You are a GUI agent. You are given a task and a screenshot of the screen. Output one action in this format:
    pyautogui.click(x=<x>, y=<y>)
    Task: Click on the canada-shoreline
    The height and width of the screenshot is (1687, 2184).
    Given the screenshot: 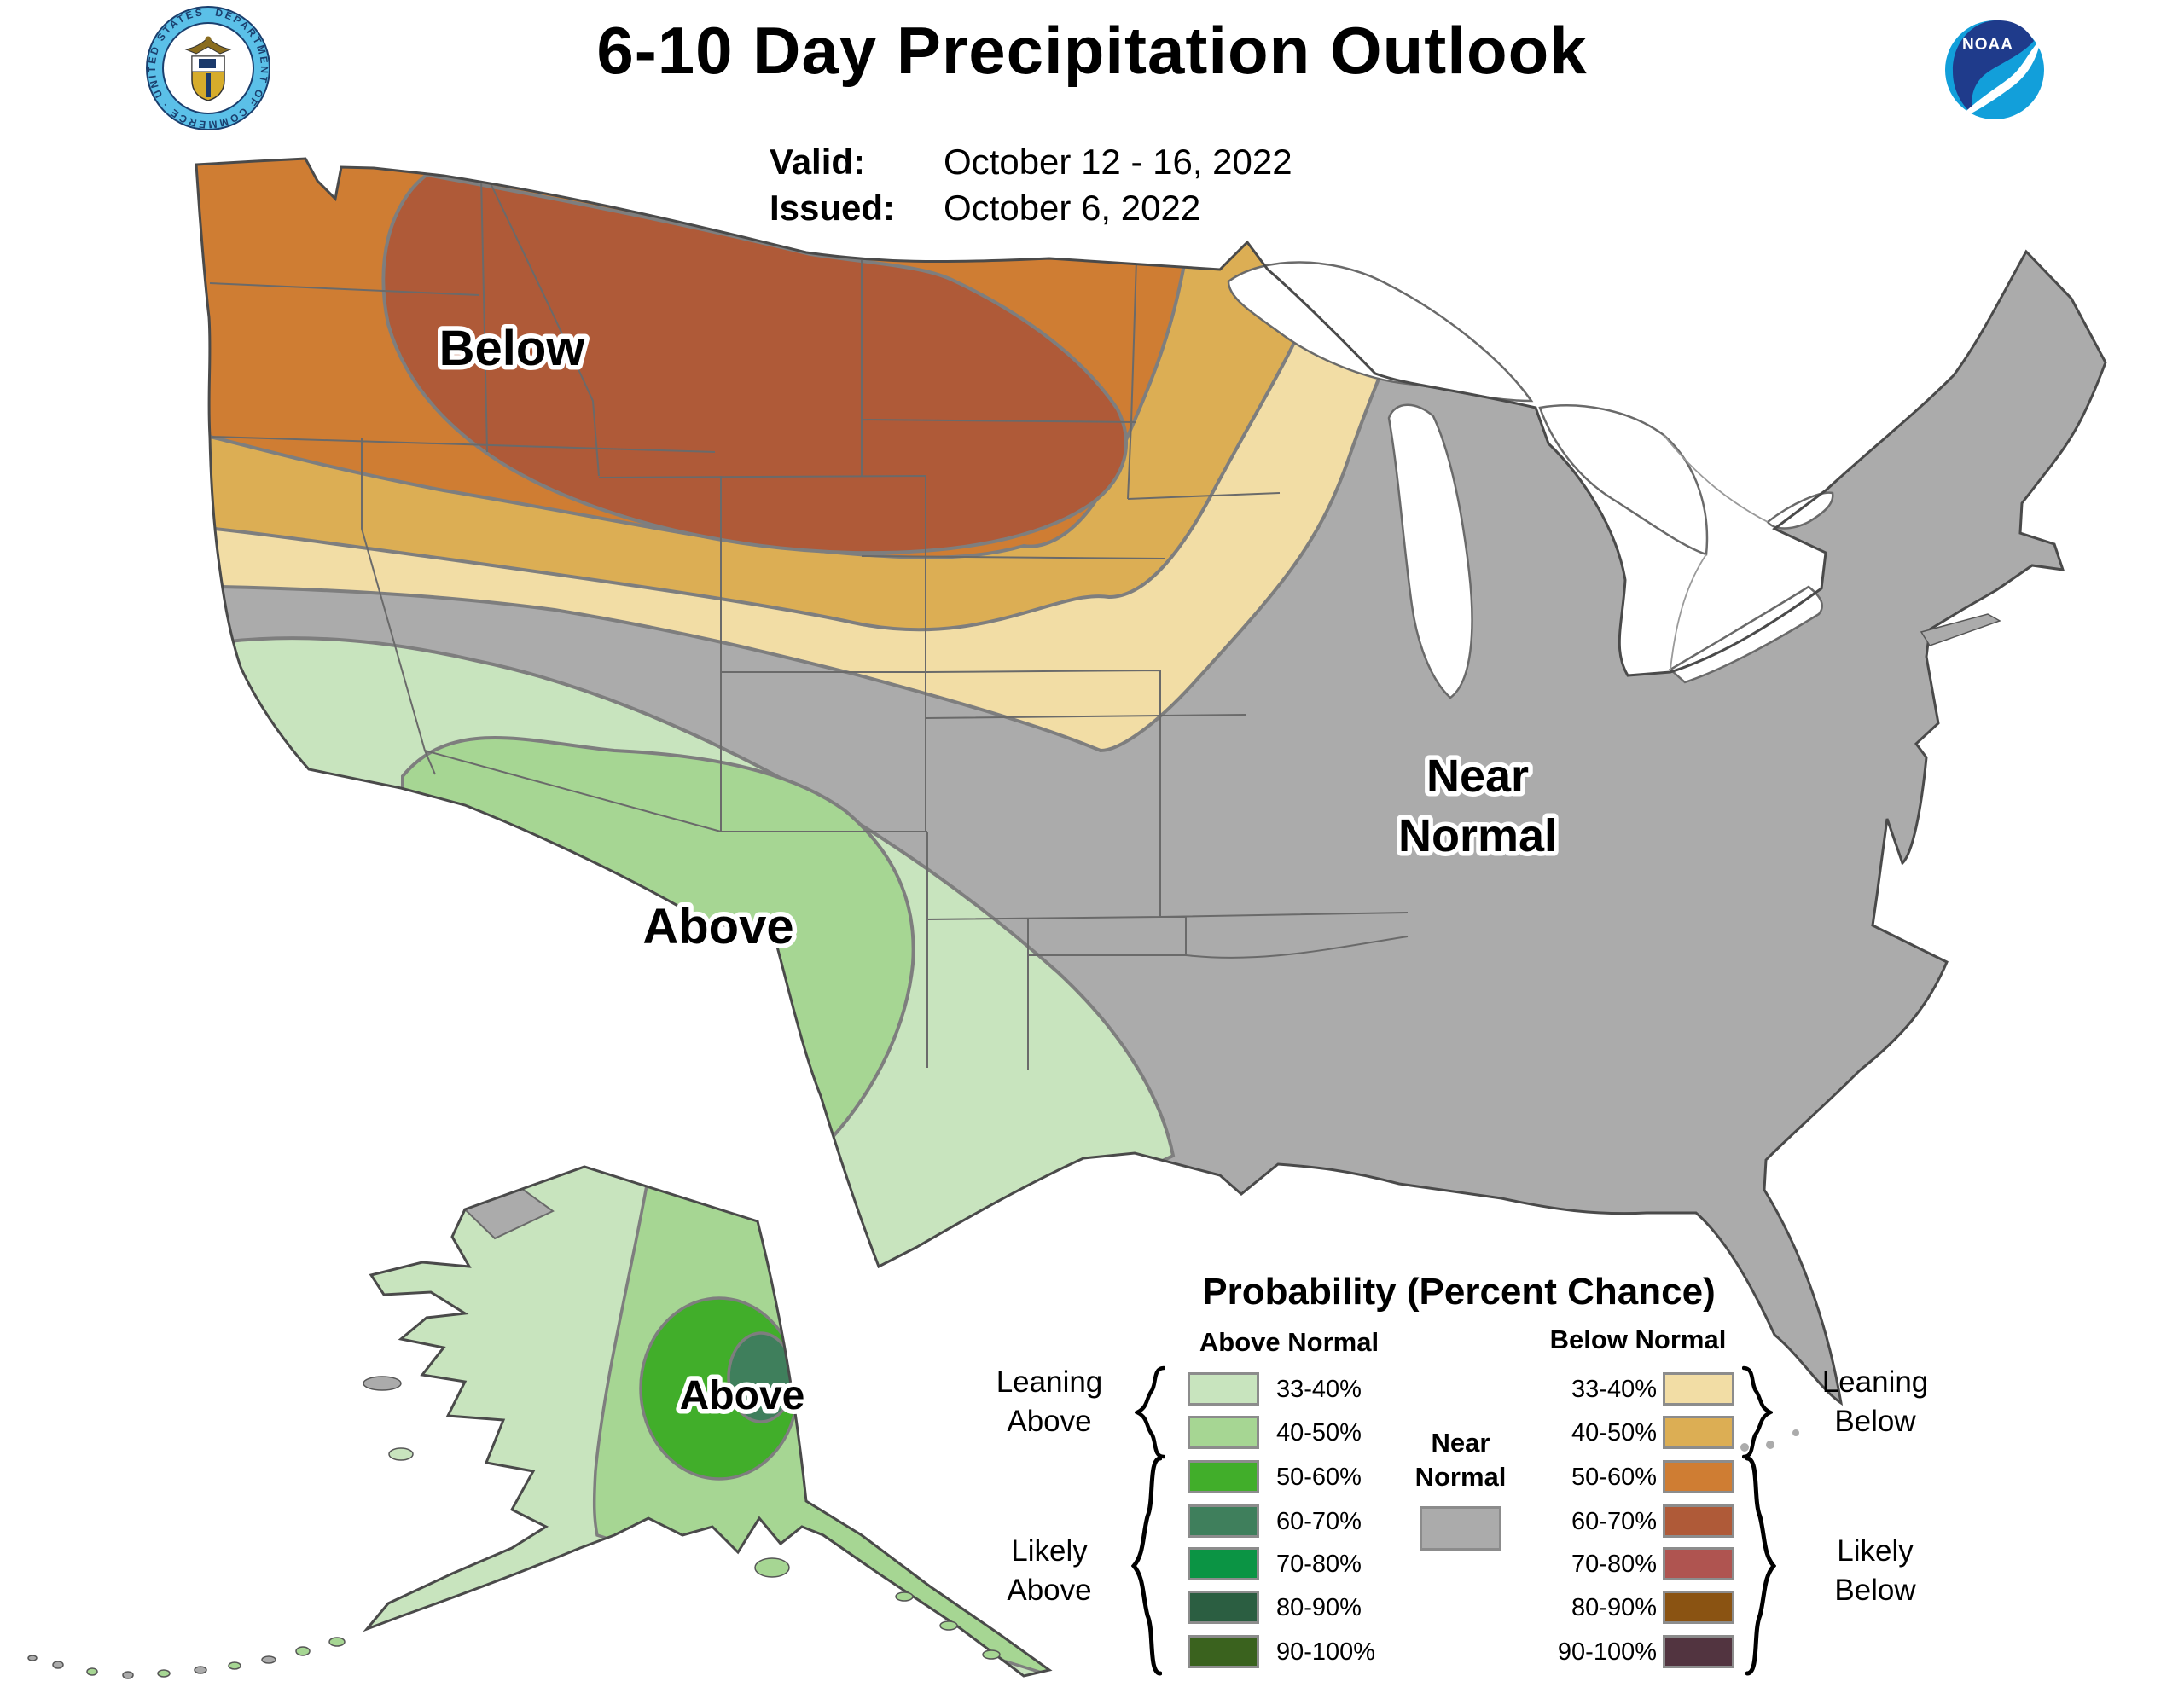 What is the action you would take?
    pyautogui.click(x=1716, y=552)
    